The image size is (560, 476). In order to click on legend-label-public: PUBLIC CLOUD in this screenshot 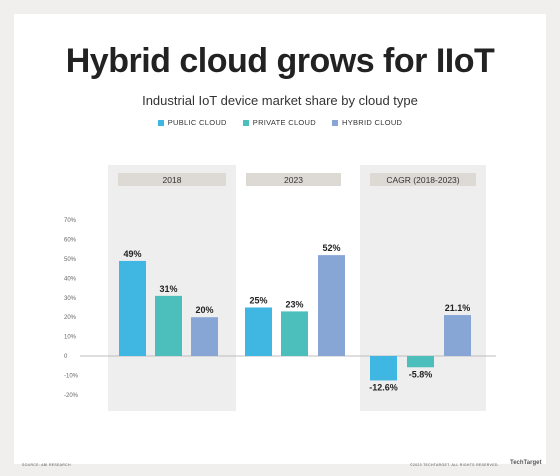, I will do `click(197, 122)`.